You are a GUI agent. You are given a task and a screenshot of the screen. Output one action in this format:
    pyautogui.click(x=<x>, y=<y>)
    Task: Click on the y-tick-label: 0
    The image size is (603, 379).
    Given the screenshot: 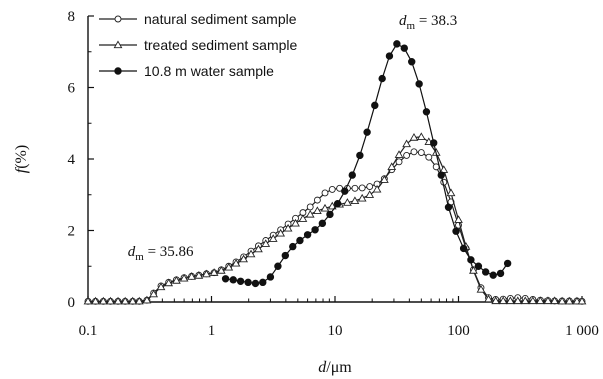 What is the action you would take?
    pyautogui.click(x=72, y=303)
    